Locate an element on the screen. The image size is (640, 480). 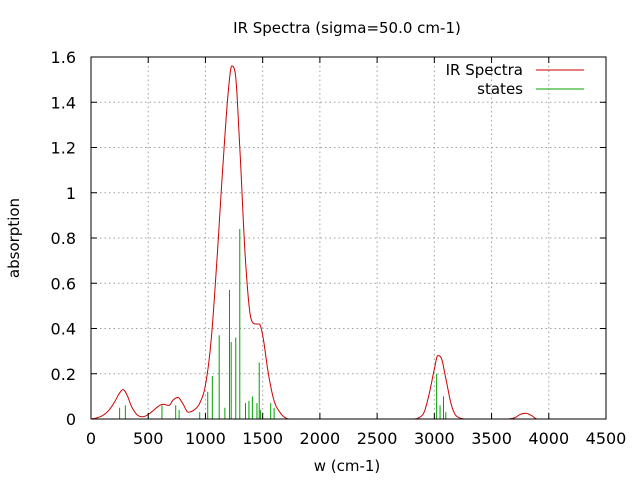
y-tick-label: 0.2 is located at coordinates (63, 374).